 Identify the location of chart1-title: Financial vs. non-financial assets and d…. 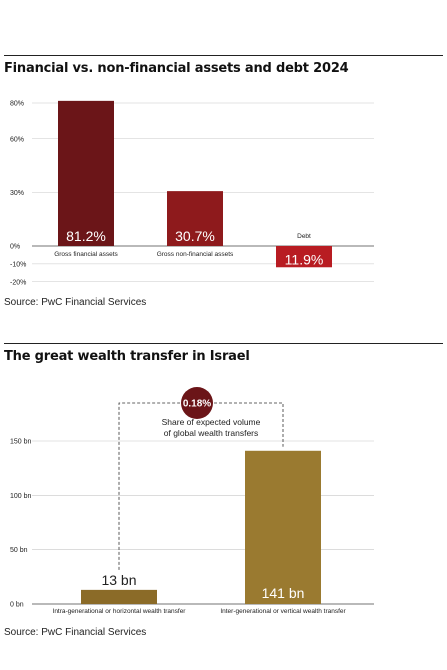
(176, 68).